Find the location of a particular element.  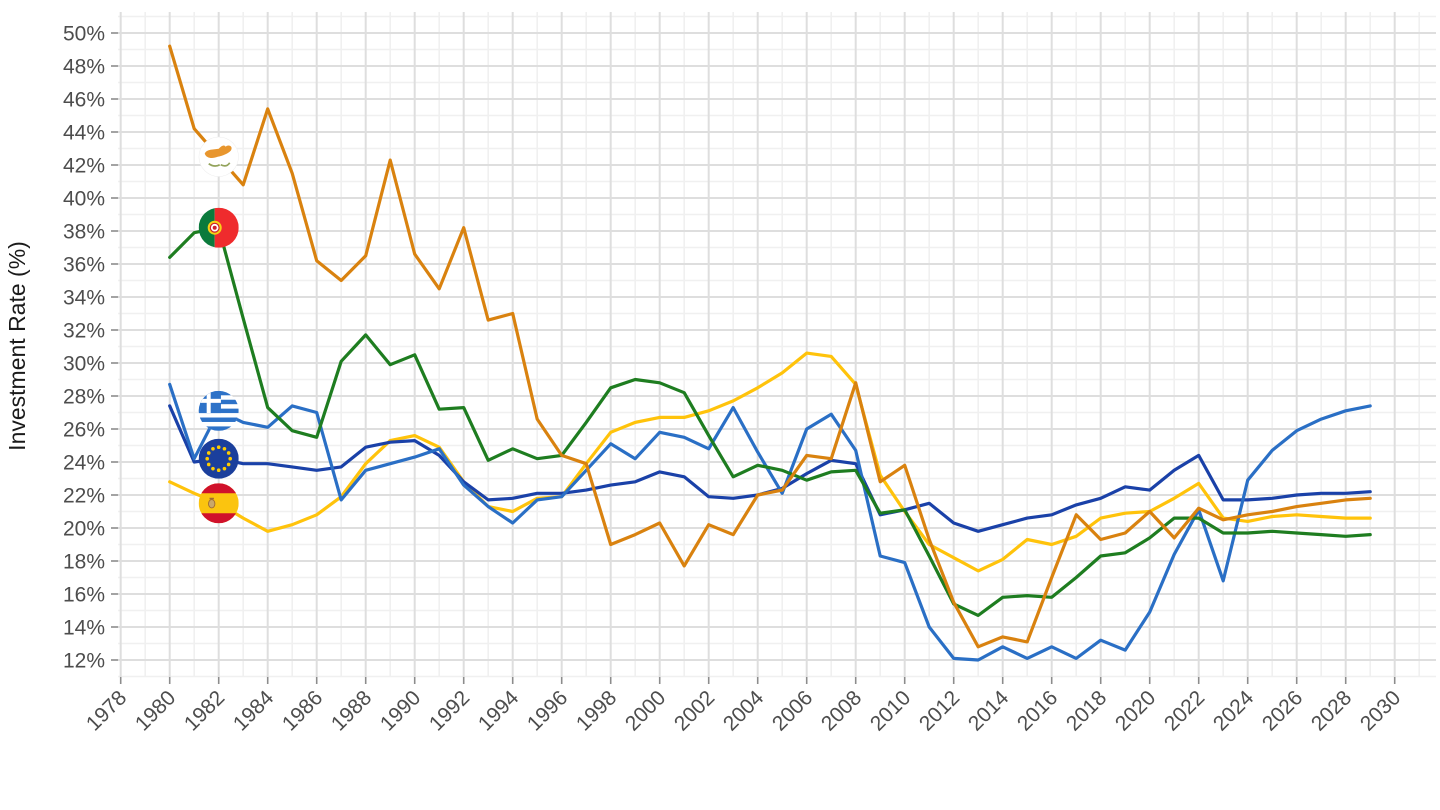

y-tick-label: 18% is located at coordinates (84, 562).